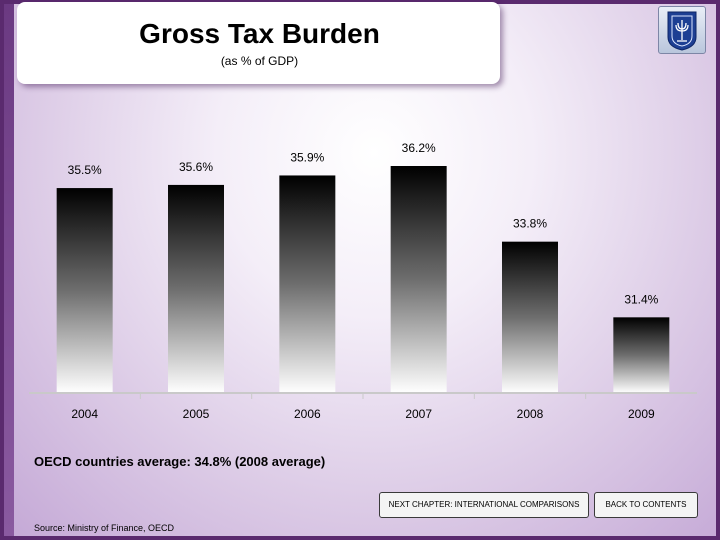 The width and height of the screenshot is (720, 540). What do you see at coordinates (307, 284) in the screenshot?
I see `bar-2006` at bounding box center [307, 284].